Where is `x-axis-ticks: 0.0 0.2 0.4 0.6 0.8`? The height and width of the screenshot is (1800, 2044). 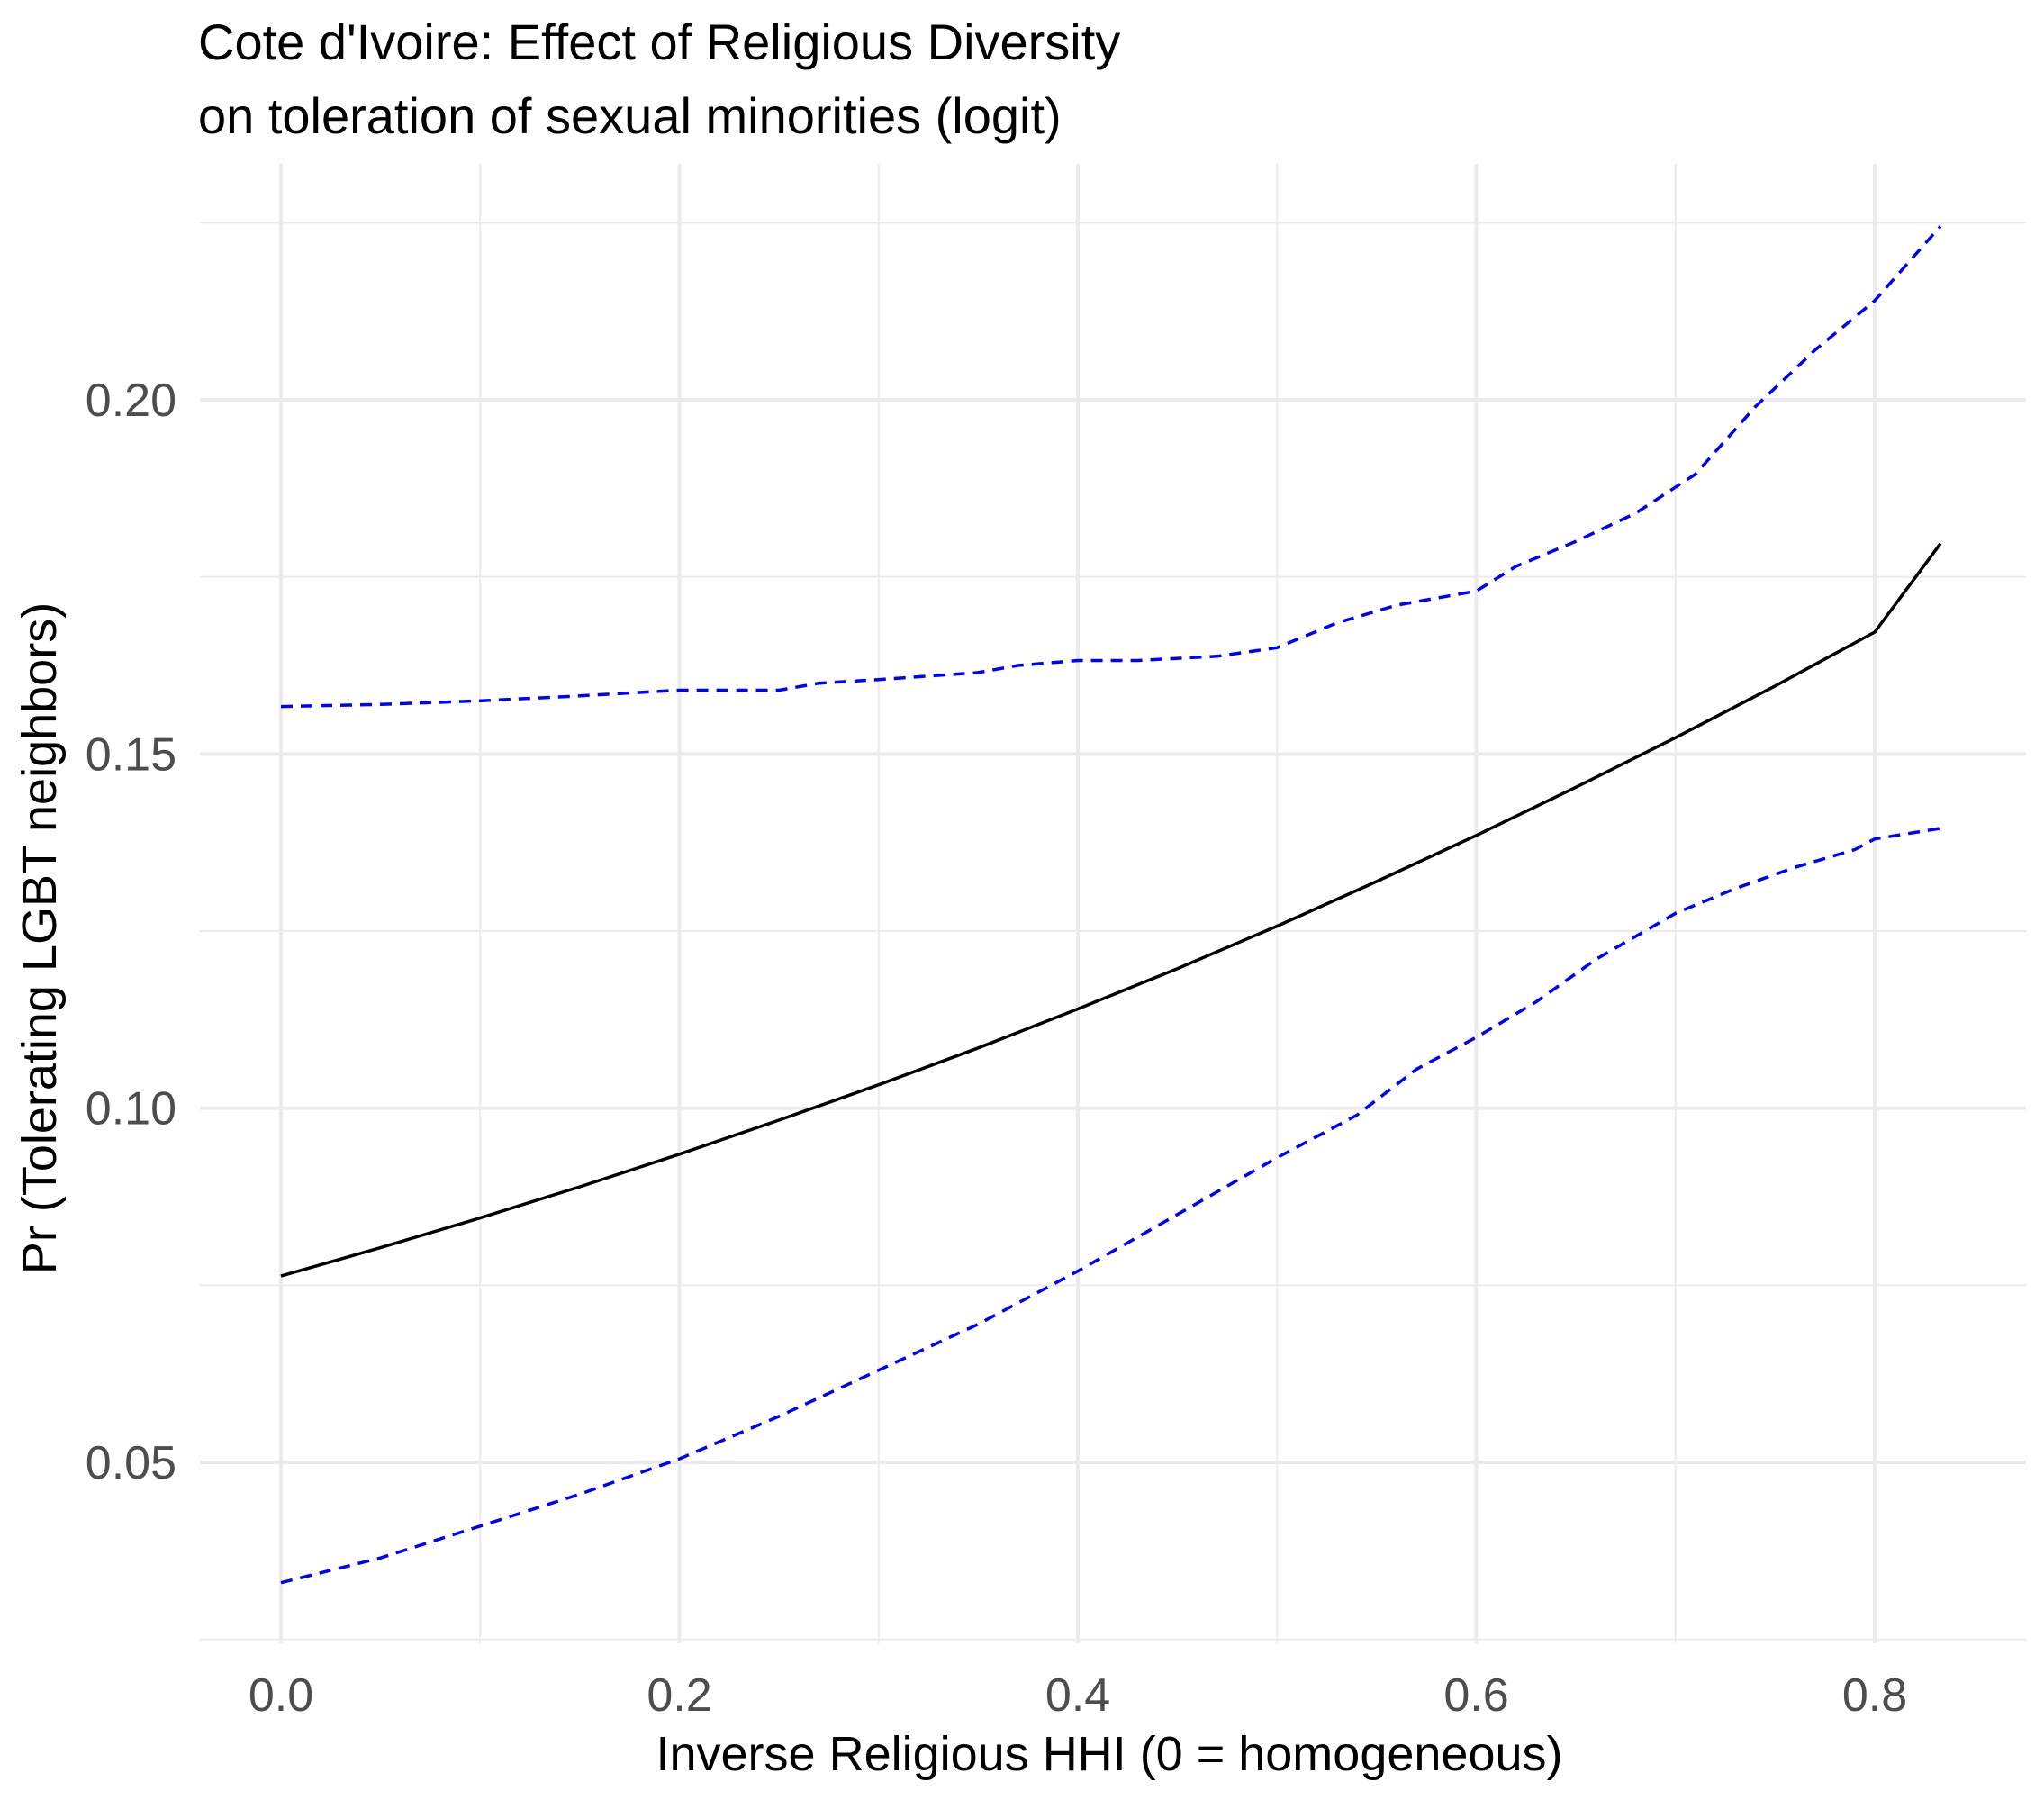
x-axis-ticks: 0.0 0.2 0.4 0.6 0.8 is located at coordinates (1078, 1695).